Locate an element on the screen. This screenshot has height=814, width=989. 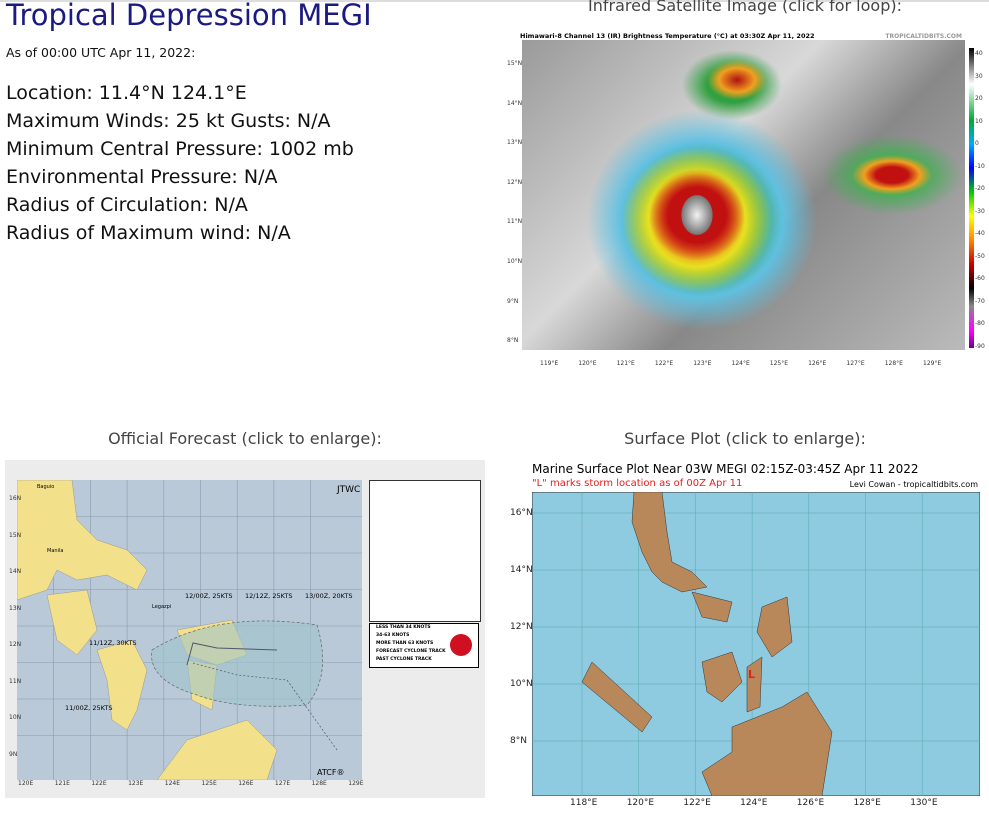
lon-tick: 124E is located at coordinates (172, 783).